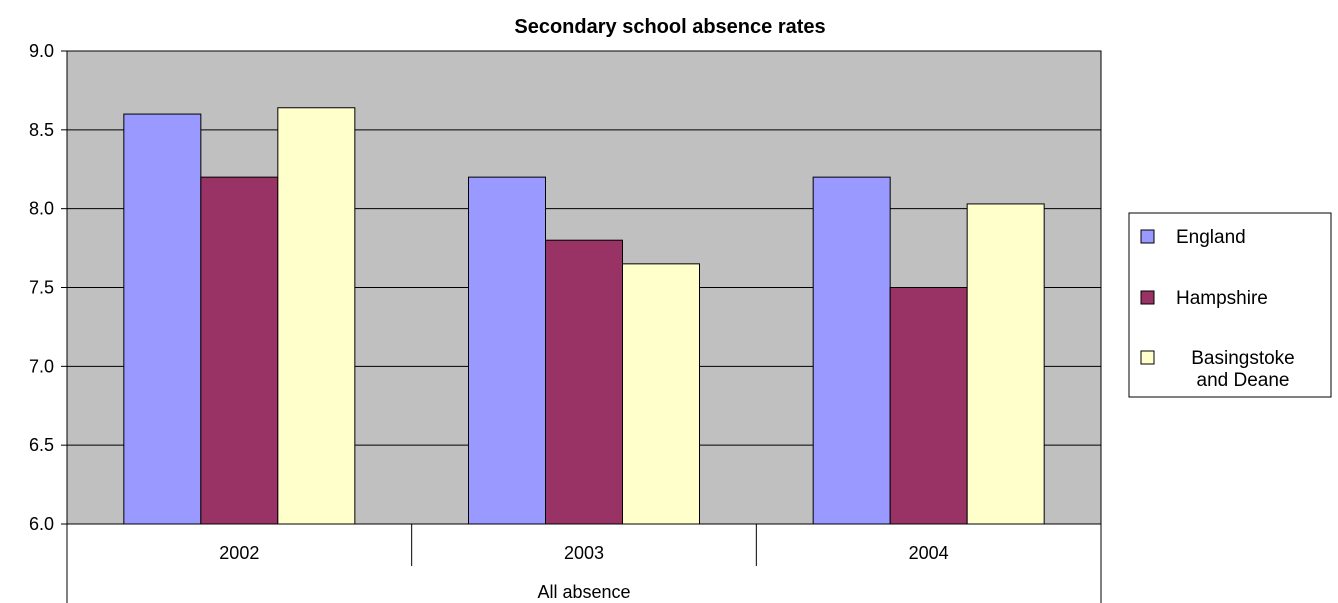 This screenshot has width=1338, height=603. What do you see at coordinates (41, 130) in the screenshot?
I see `y-tick-label: 8.5` at bounding box center [41, 130].